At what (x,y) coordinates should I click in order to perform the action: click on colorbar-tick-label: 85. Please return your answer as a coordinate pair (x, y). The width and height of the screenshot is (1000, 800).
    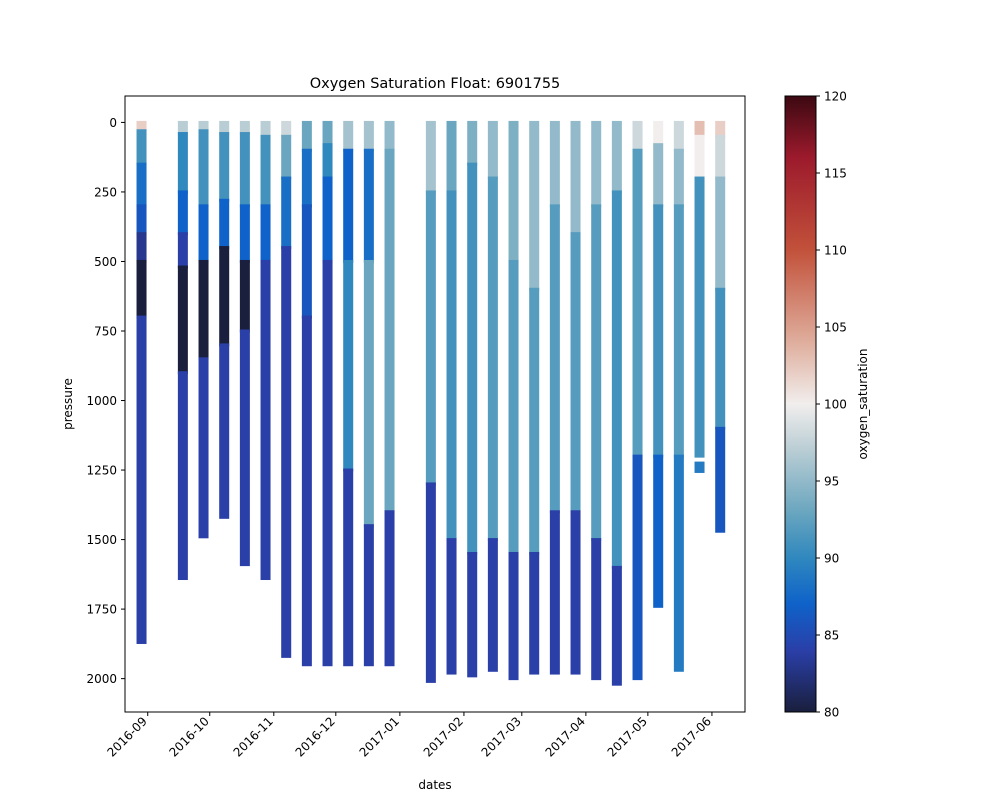
    Looking at the image, I should click on (831, 636).